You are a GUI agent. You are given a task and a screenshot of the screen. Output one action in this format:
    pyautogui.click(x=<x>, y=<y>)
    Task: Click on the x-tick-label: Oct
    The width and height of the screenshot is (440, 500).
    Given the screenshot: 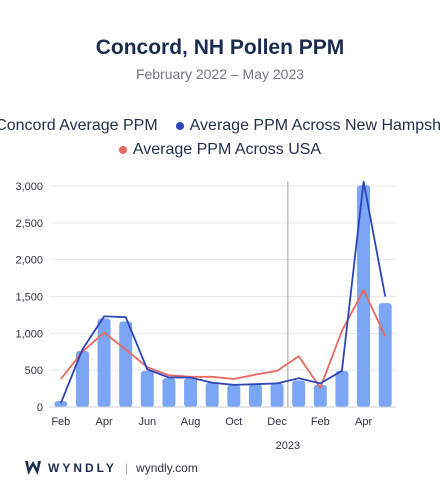 What is the action you would take?
    pyautogui.click(x=233, y=422)
    